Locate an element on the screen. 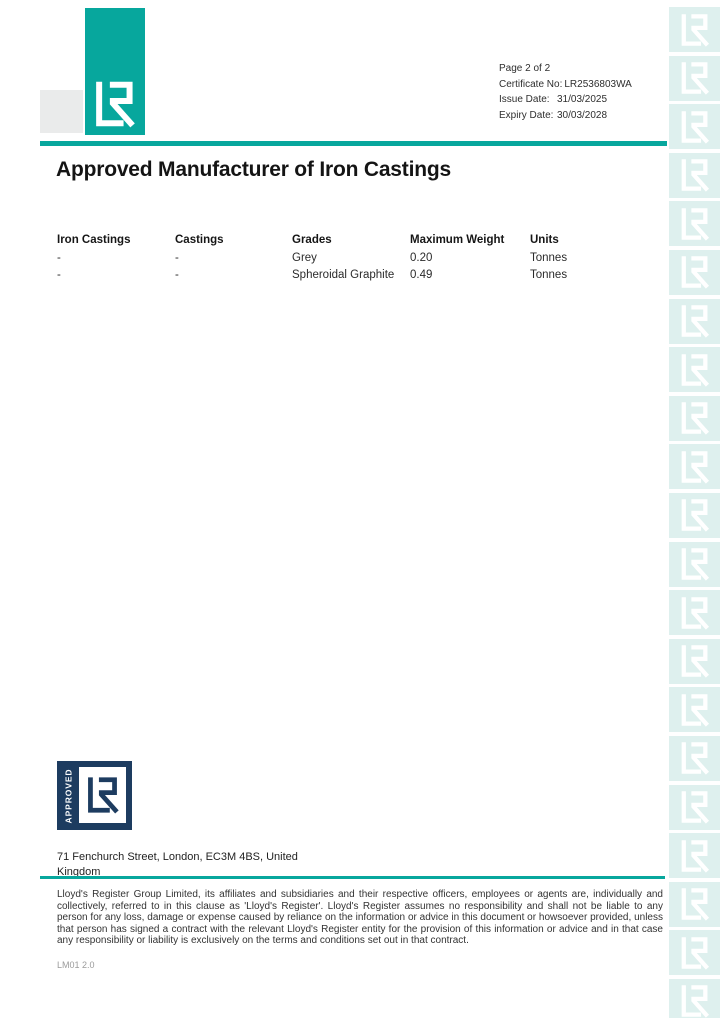 The width and height of the screenshot is (720, 1018). page-title: Approved Manufacturer of Iron Castings is located at coordinates (253, 169).